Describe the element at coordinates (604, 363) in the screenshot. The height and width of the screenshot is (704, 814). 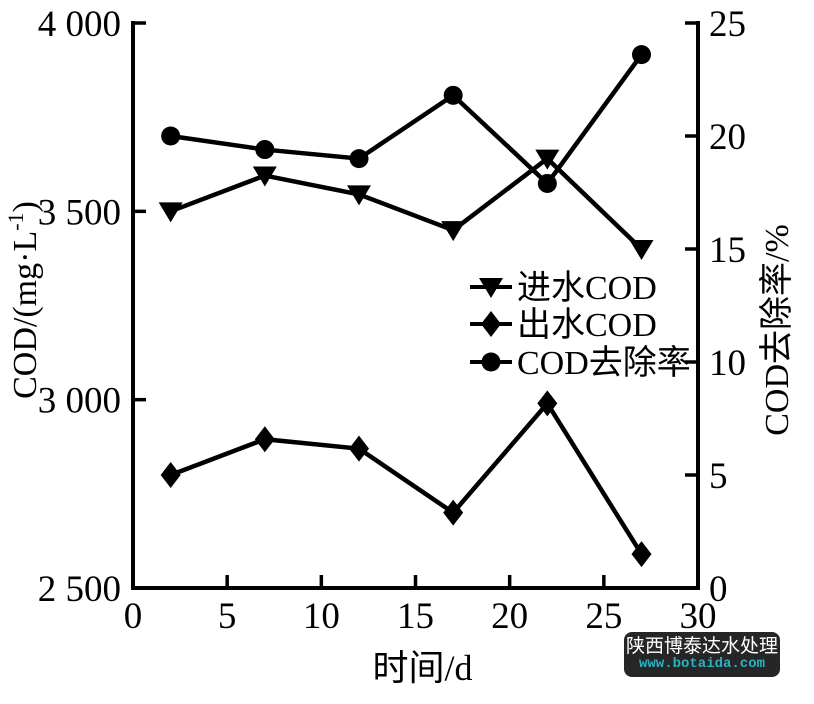
I see `legend-label-2: COD去除率` at that location.